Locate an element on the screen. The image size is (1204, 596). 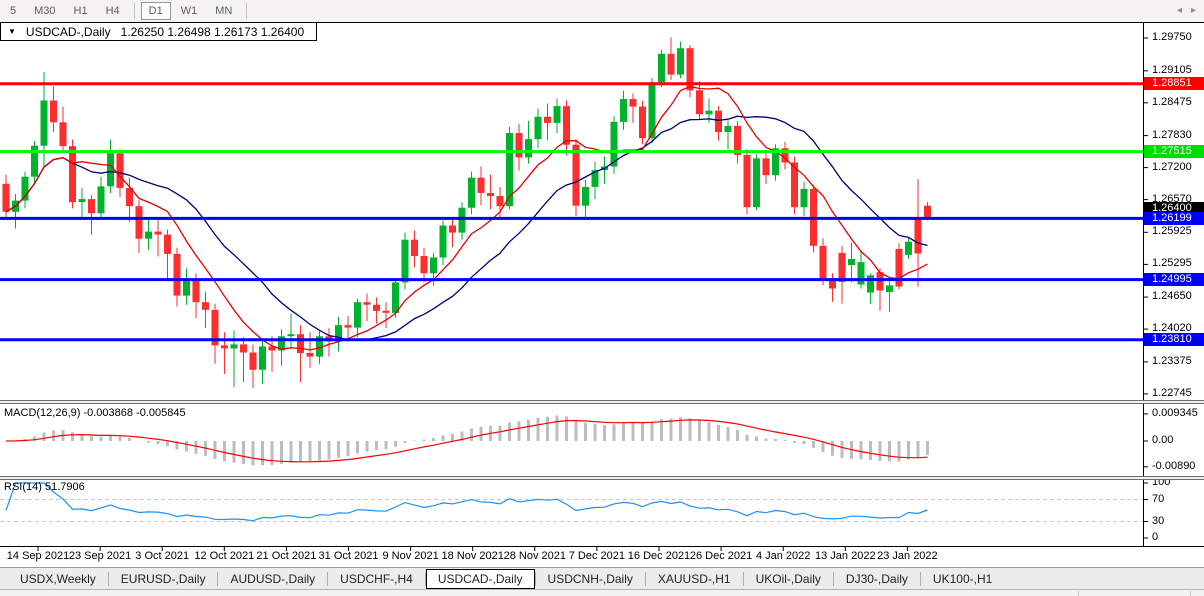
macd-axis-label: 0.00 is located at coordinates (1163, 440).